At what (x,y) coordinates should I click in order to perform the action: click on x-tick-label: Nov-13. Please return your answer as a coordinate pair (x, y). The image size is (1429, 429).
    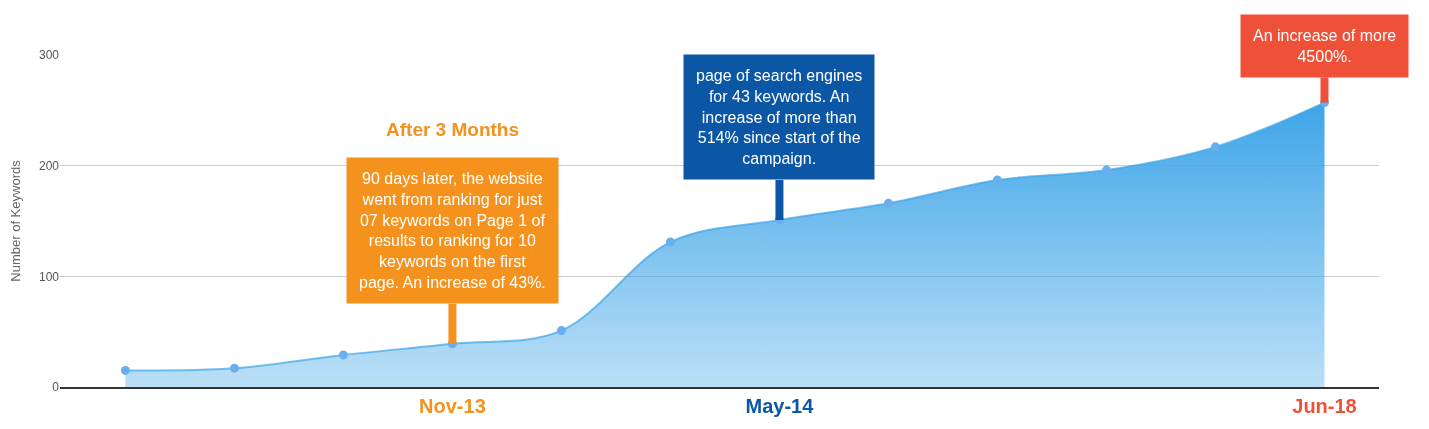
    Looking at the image, I should click on (452, 406).